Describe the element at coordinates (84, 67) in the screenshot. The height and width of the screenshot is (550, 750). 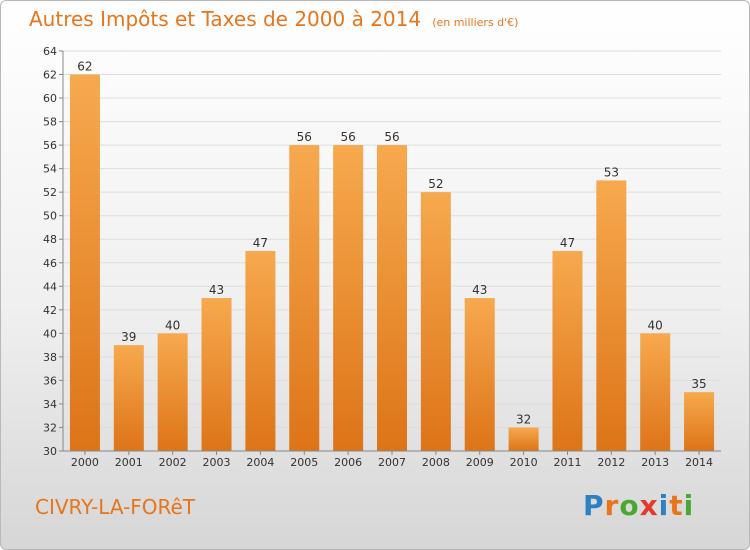
I see `data-label: 62` at that location.